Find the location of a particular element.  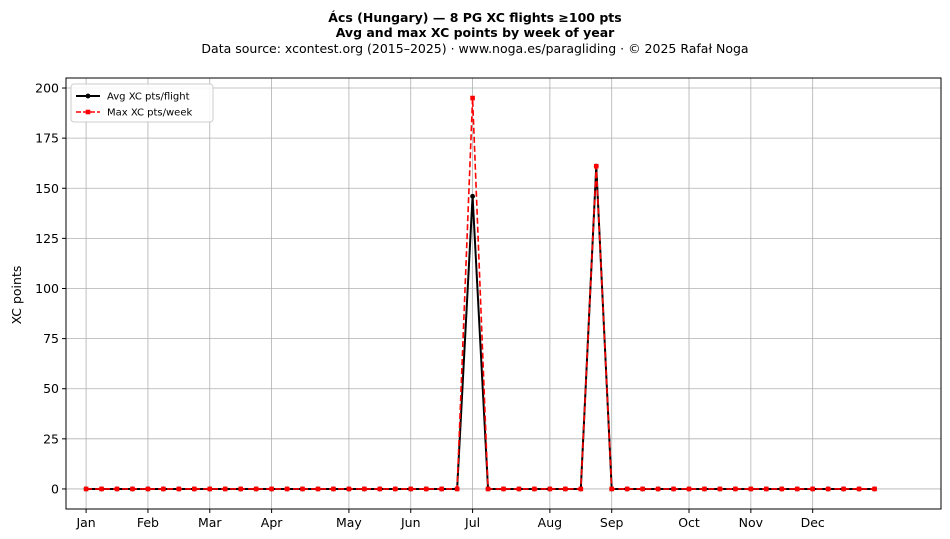

y-axis-label: XC points is located at coordinates (16, 295).